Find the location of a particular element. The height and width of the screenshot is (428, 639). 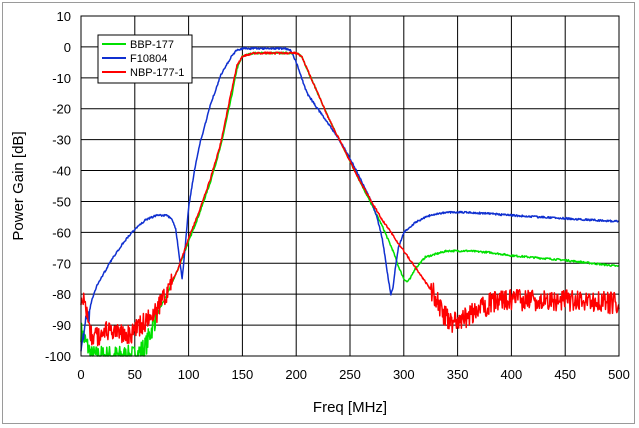

x-axis-title: Freq [MHz] is located at coordinates (350, 407).